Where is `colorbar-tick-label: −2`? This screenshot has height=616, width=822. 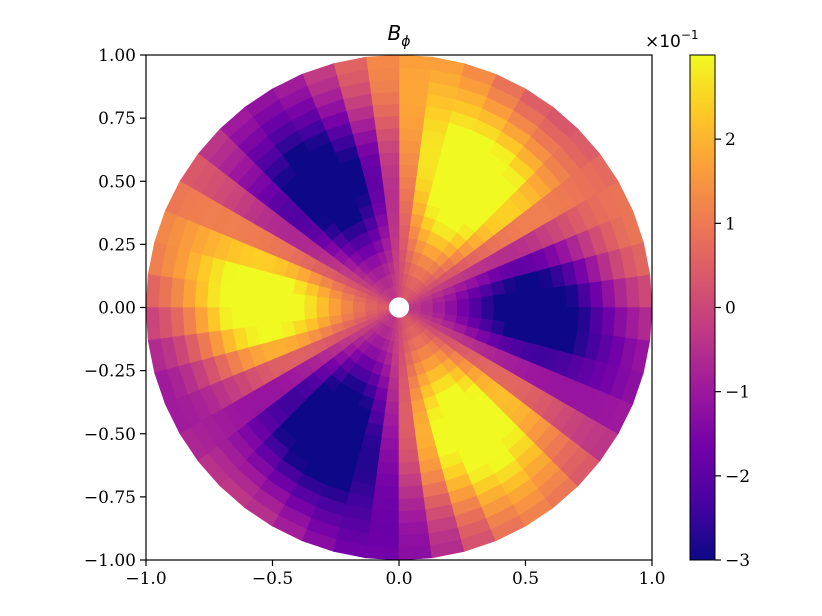
colorbar-tick-label: −2 is located at coordinates (737, 477).